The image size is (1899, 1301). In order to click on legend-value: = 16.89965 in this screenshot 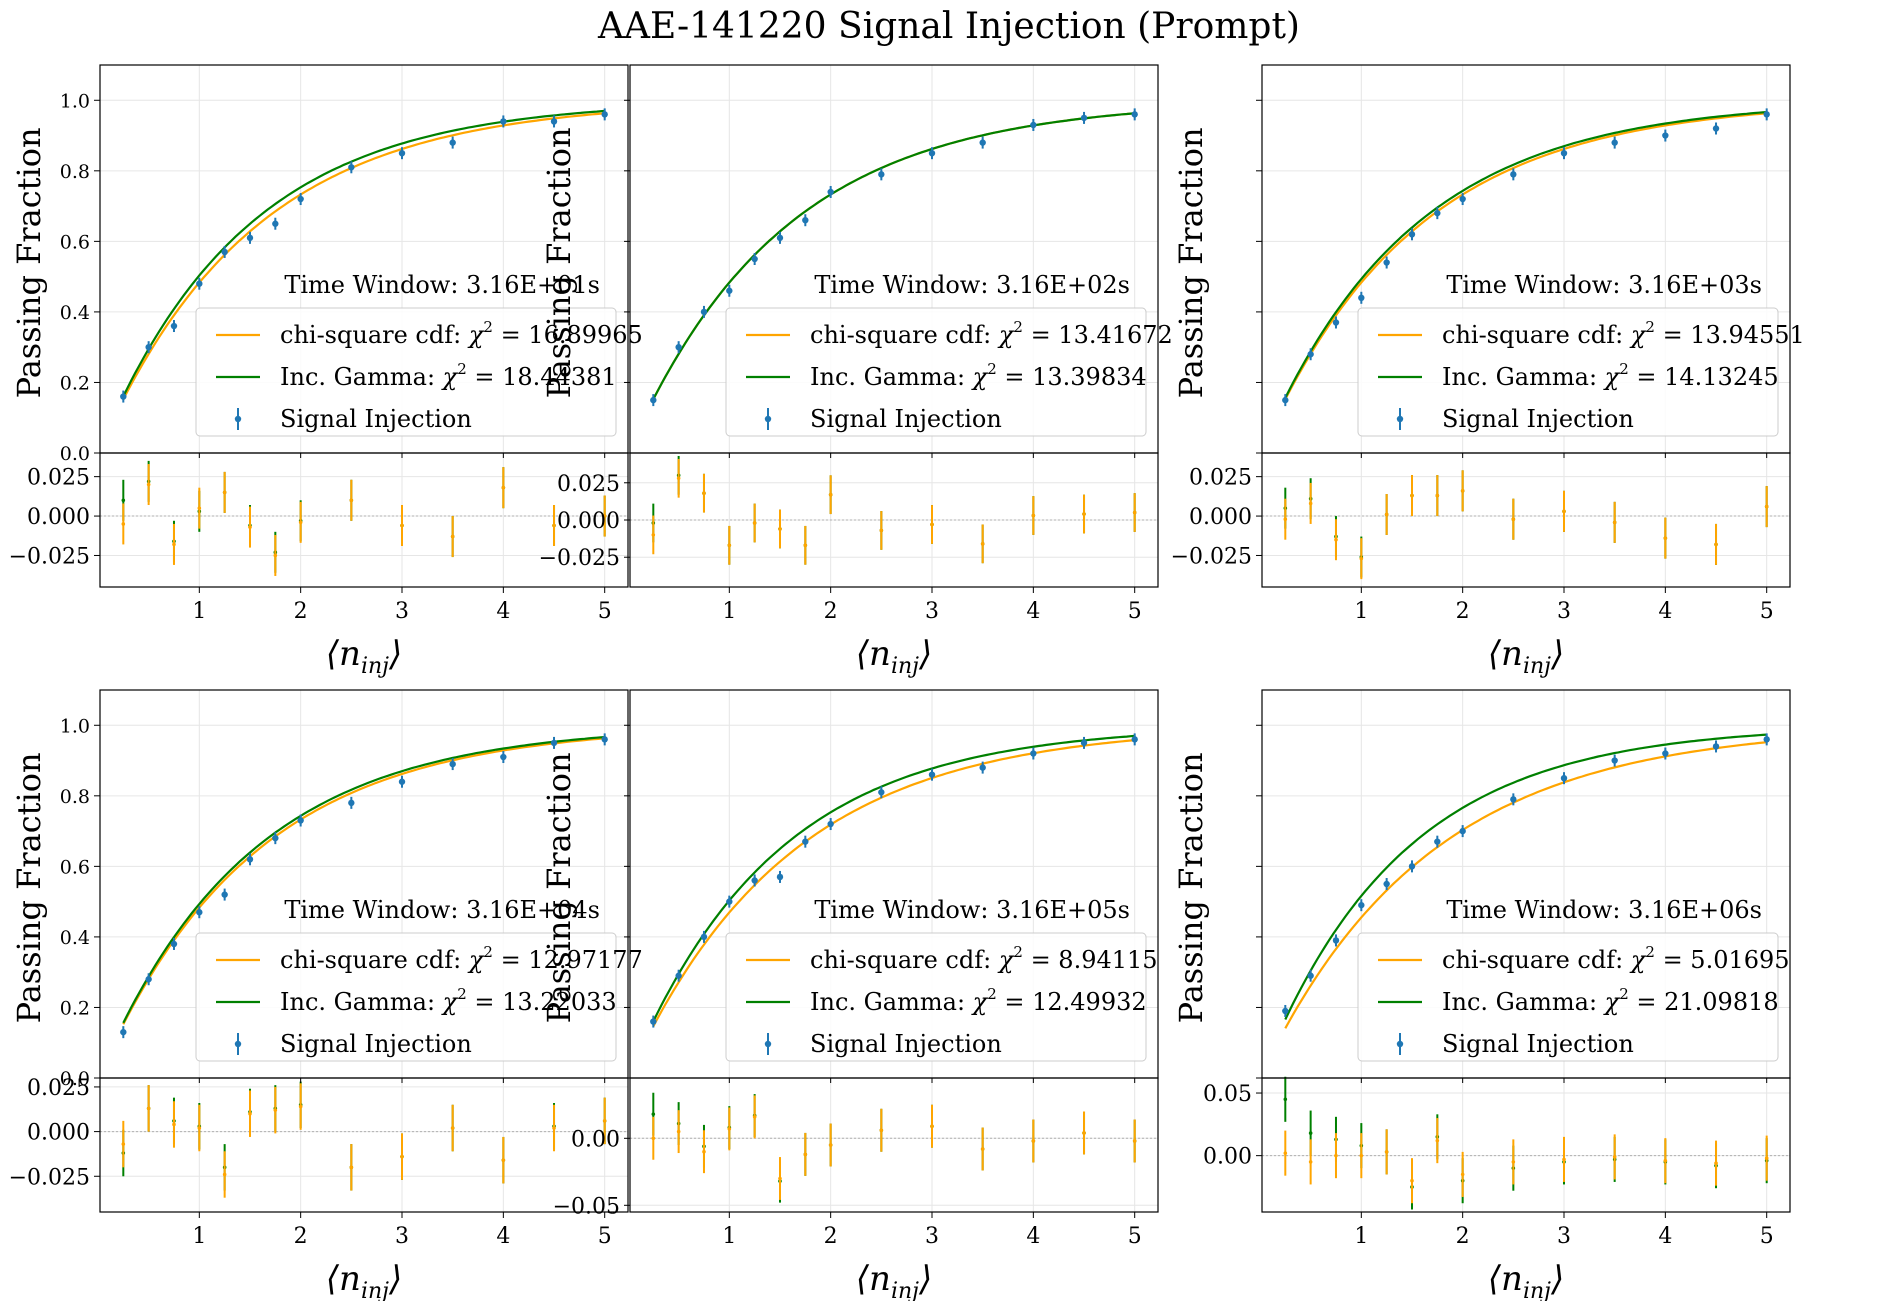, I will do `click(568, 335)`.